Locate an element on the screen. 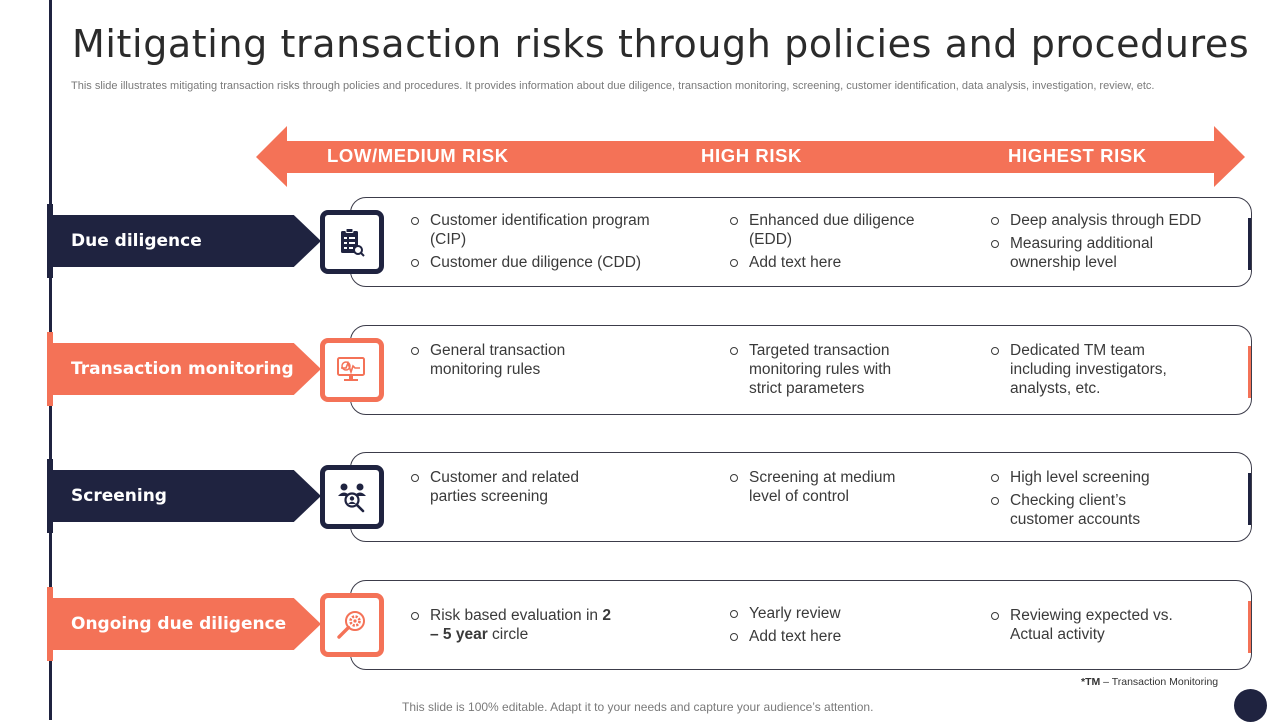 The image size is (1280, 722). row-label-tag: Transaction monitoring is located at coordinates (185, 369).